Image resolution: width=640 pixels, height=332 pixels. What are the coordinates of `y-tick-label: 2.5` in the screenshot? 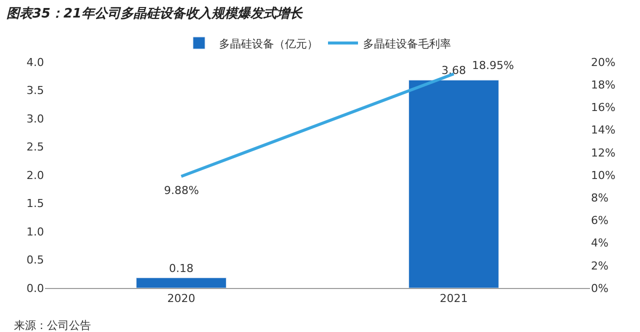 It's located at (35, 147).